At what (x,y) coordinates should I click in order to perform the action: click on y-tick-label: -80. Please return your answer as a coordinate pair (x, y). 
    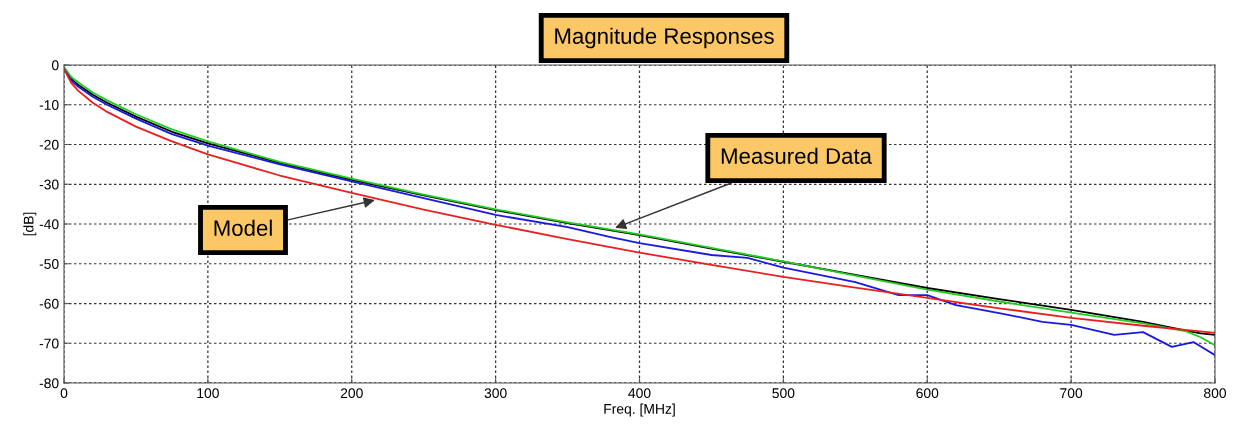
    Looking at the image, I should click on (49, 383).